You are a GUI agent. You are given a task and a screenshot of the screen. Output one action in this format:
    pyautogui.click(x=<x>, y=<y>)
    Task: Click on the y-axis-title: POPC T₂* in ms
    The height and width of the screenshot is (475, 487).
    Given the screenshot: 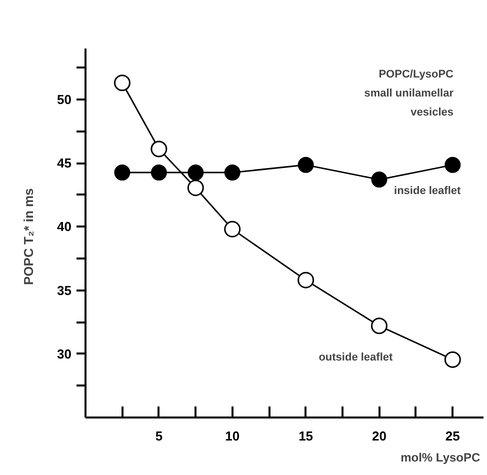 What is the action you would take?
    pyautogui.click(x=28, y=237)
    